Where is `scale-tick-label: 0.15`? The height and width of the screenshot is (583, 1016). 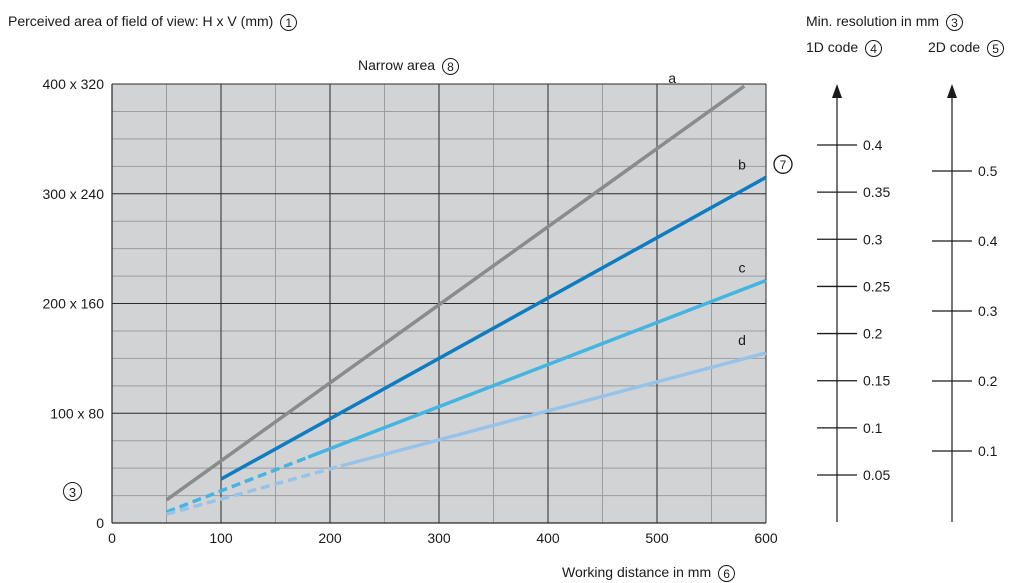 scale-tick-label: 0.15 is located at coordinates (876, 381).